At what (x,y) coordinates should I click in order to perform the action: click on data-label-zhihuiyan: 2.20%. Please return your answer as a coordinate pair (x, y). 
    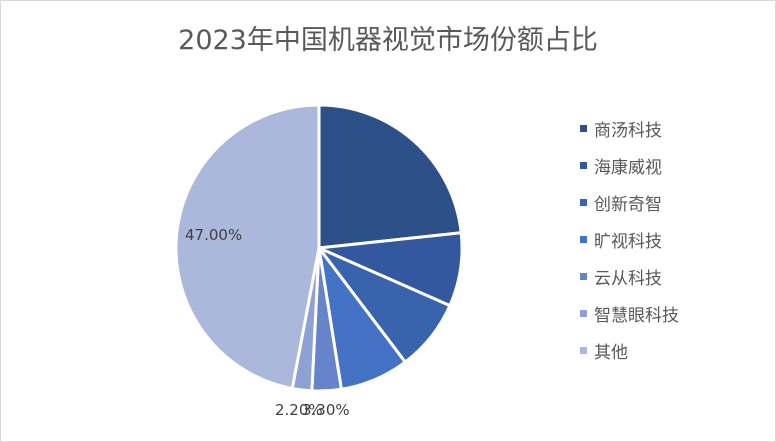
    Looking at the image, I should click on (299, 410).